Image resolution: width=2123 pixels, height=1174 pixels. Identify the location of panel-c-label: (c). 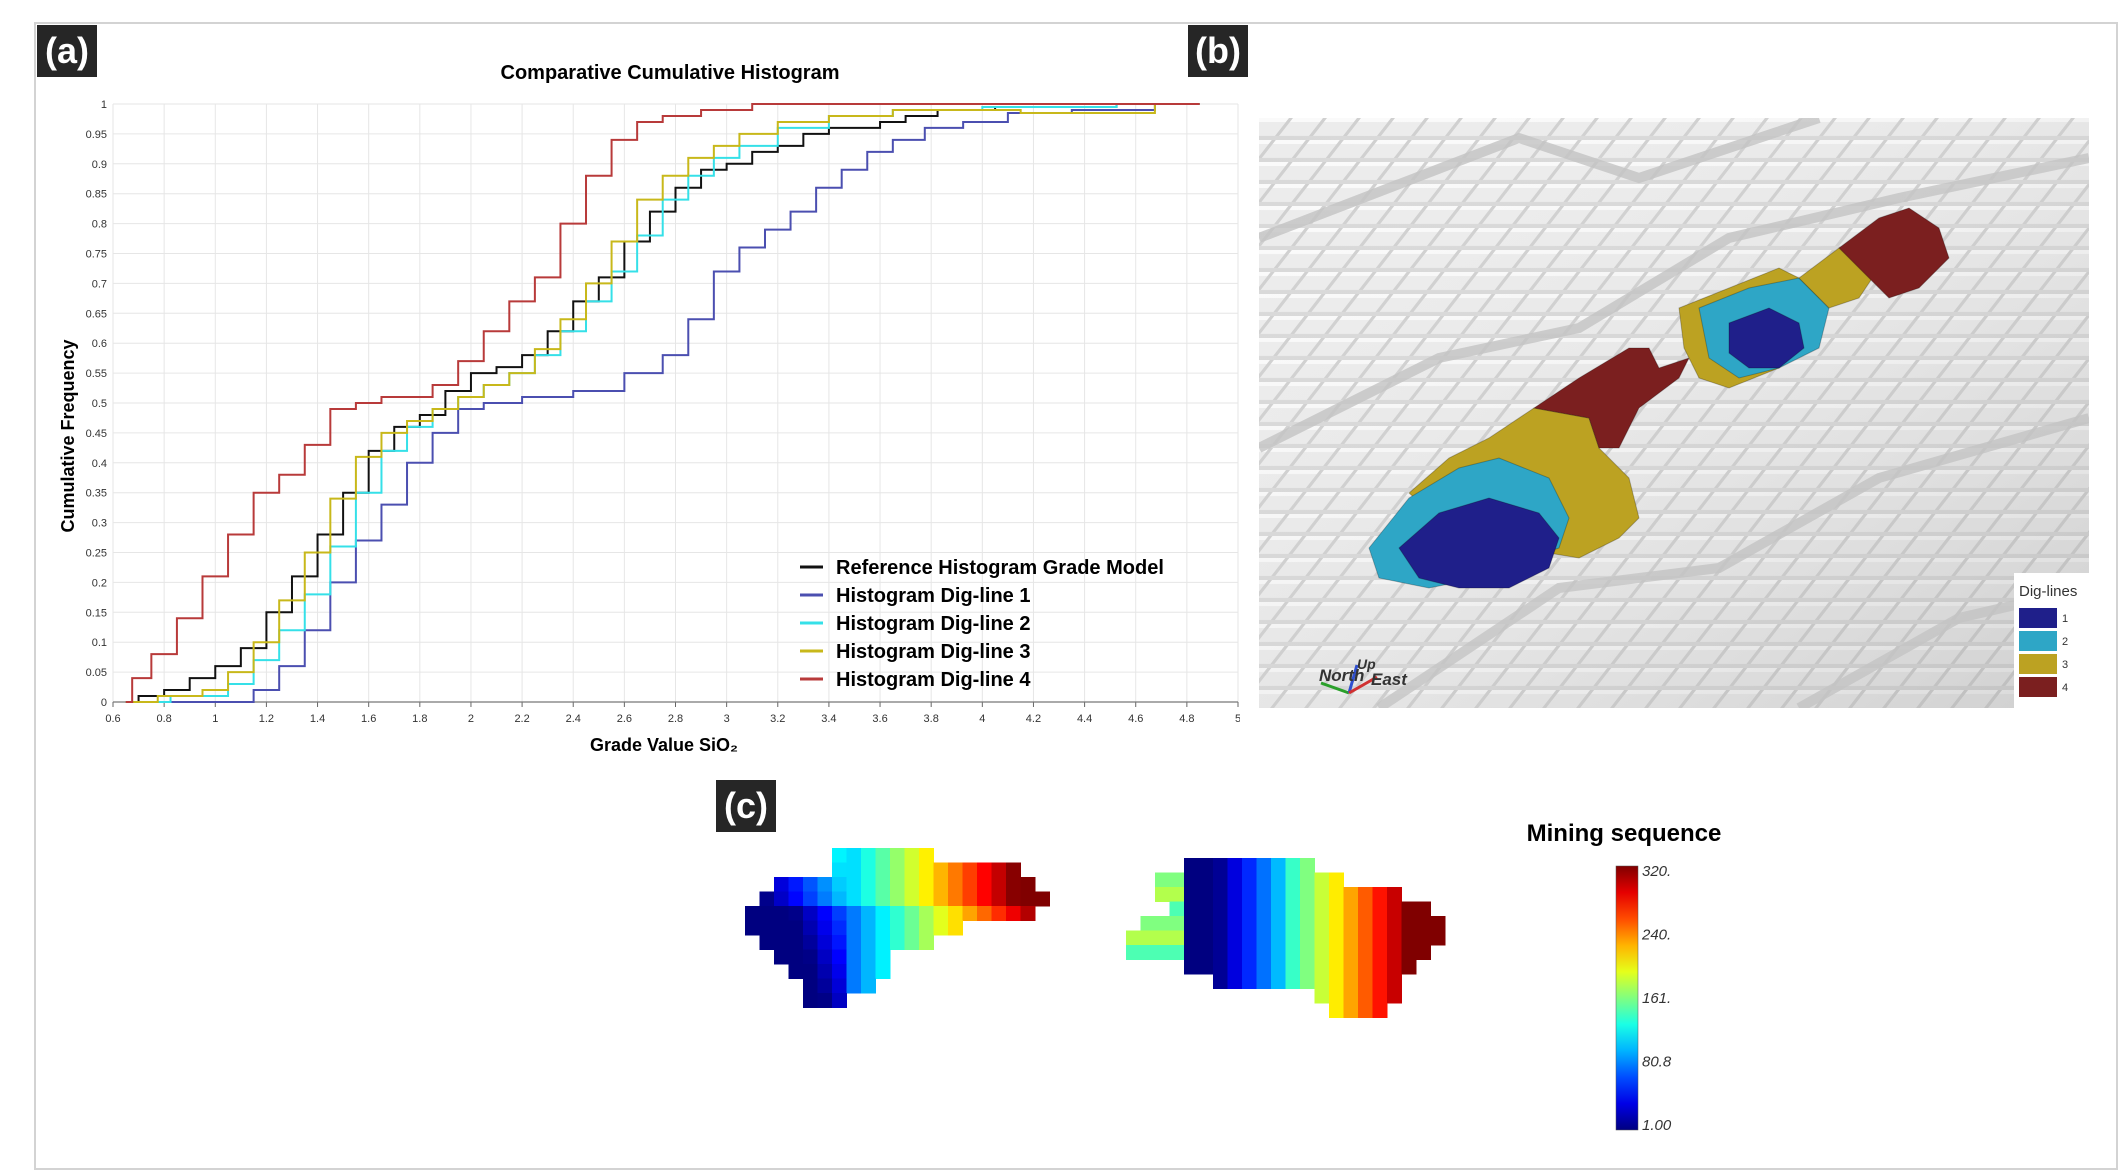
(746, 806).